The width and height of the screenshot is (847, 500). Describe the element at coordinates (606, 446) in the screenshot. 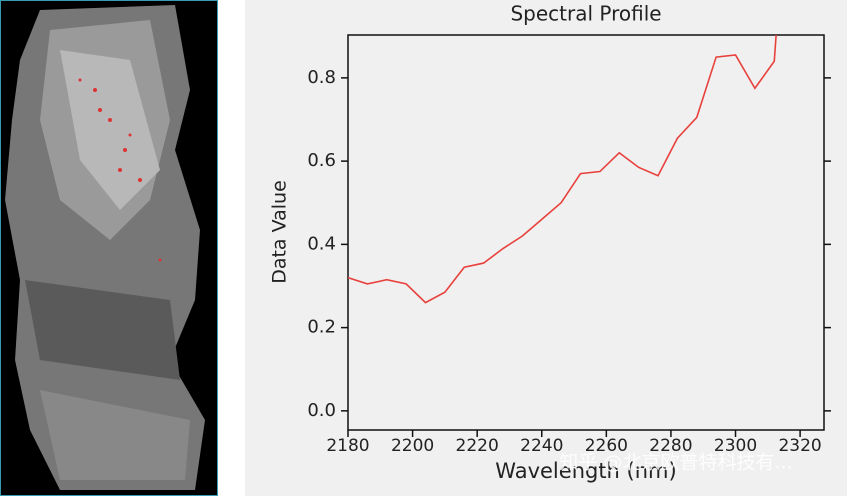

I see `x-tick-label: 2260` at that location.